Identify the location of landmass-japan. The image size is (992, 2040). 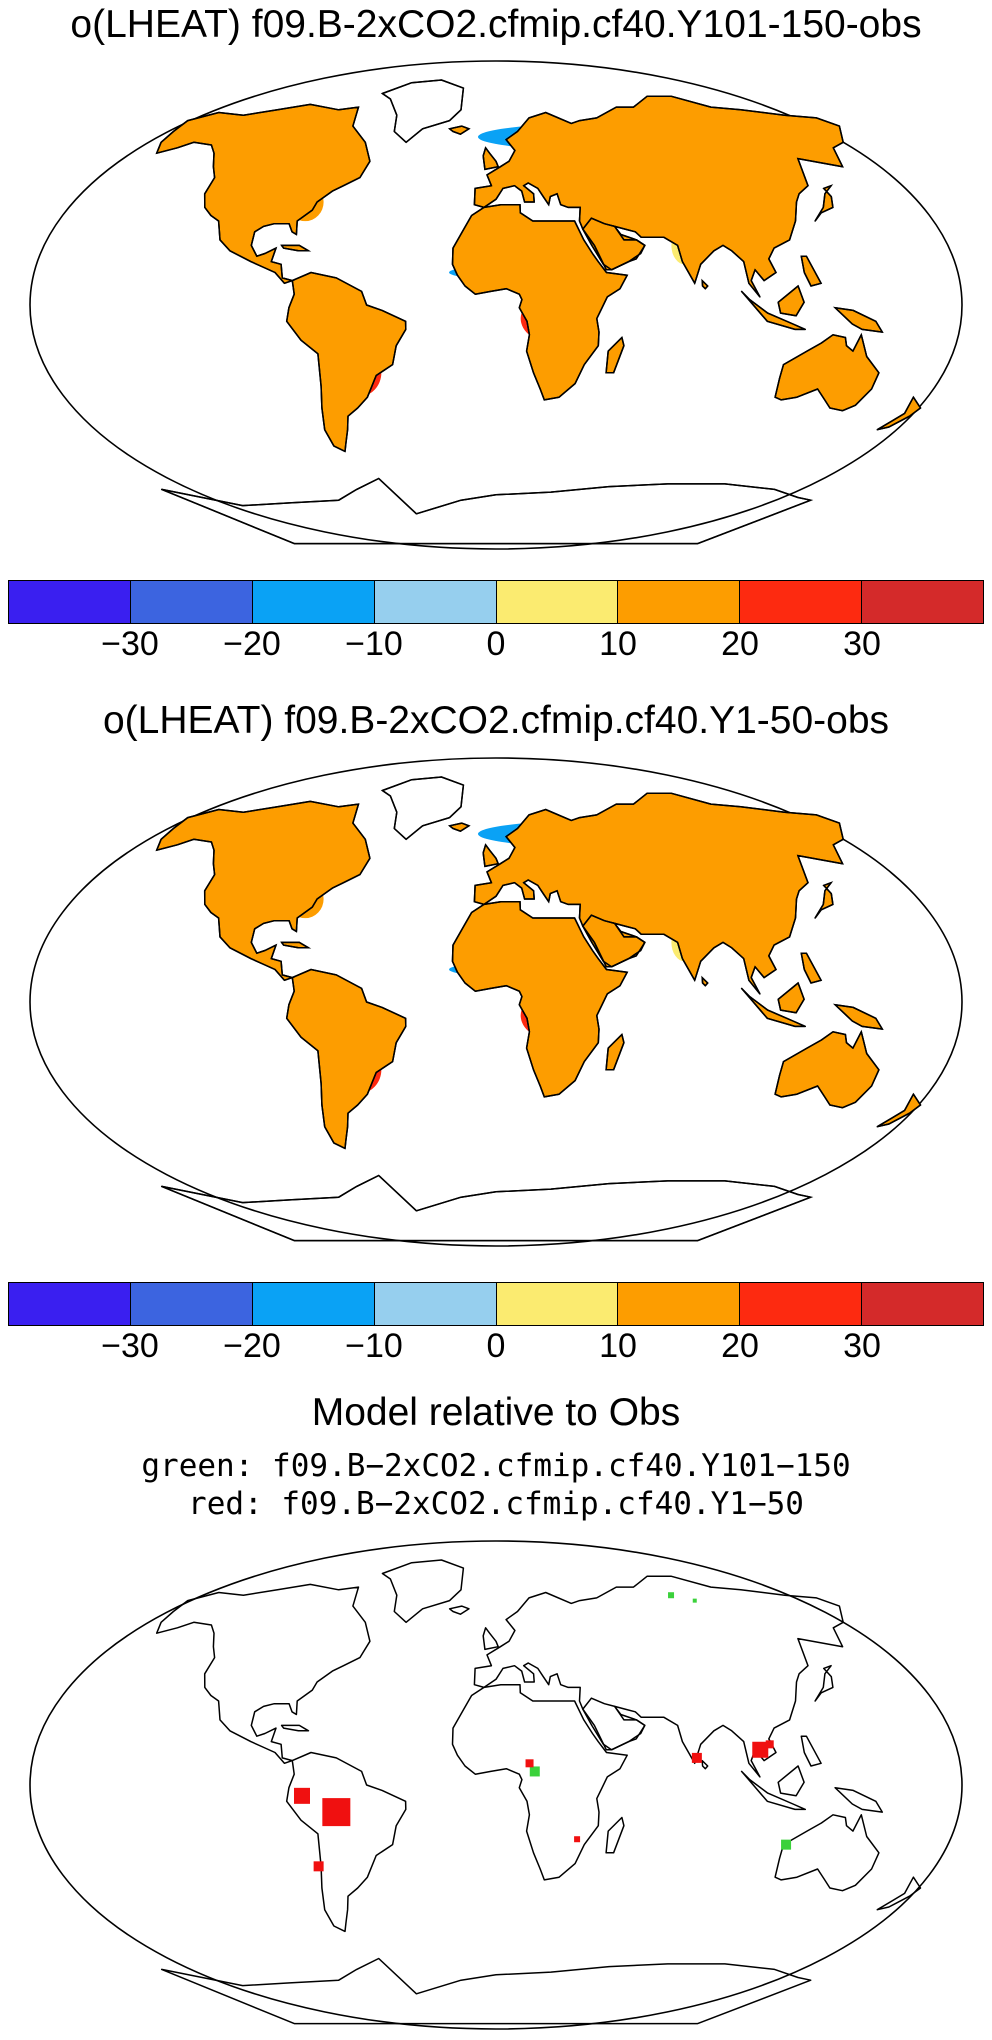
(824, 1683).